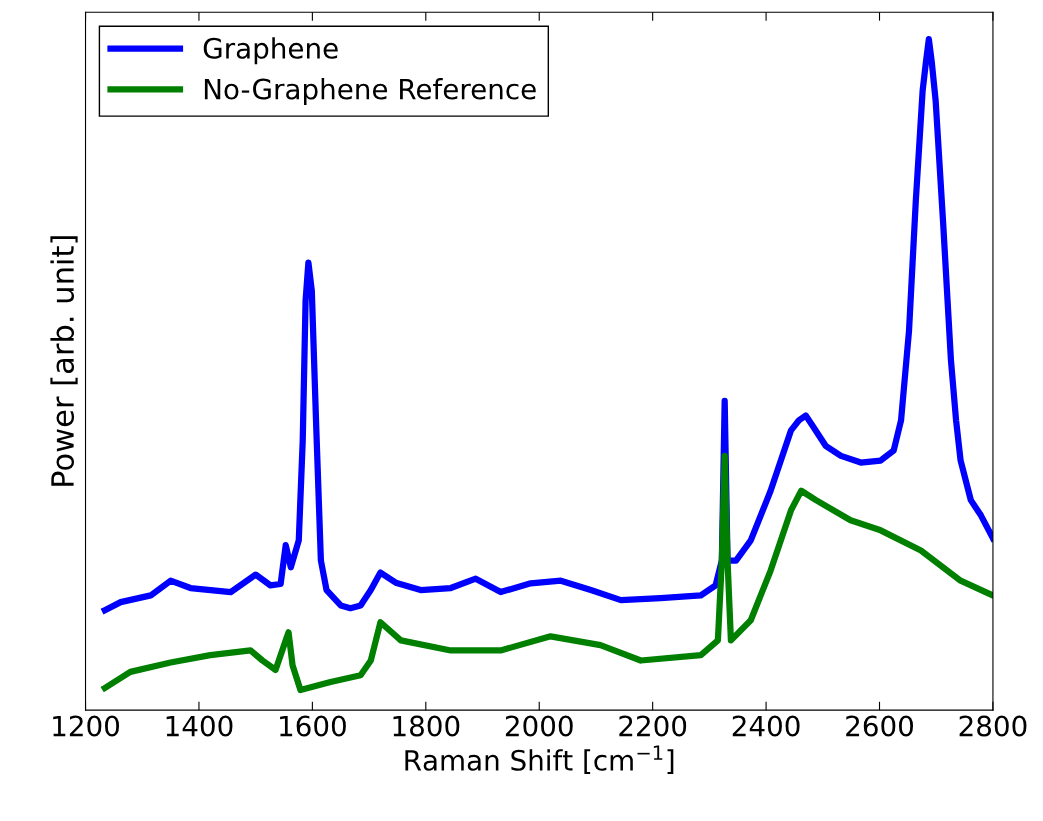 The height and width of the screenshot is (821, 1043). I want to click on x-tick-label: 1200, so click(86, 726).